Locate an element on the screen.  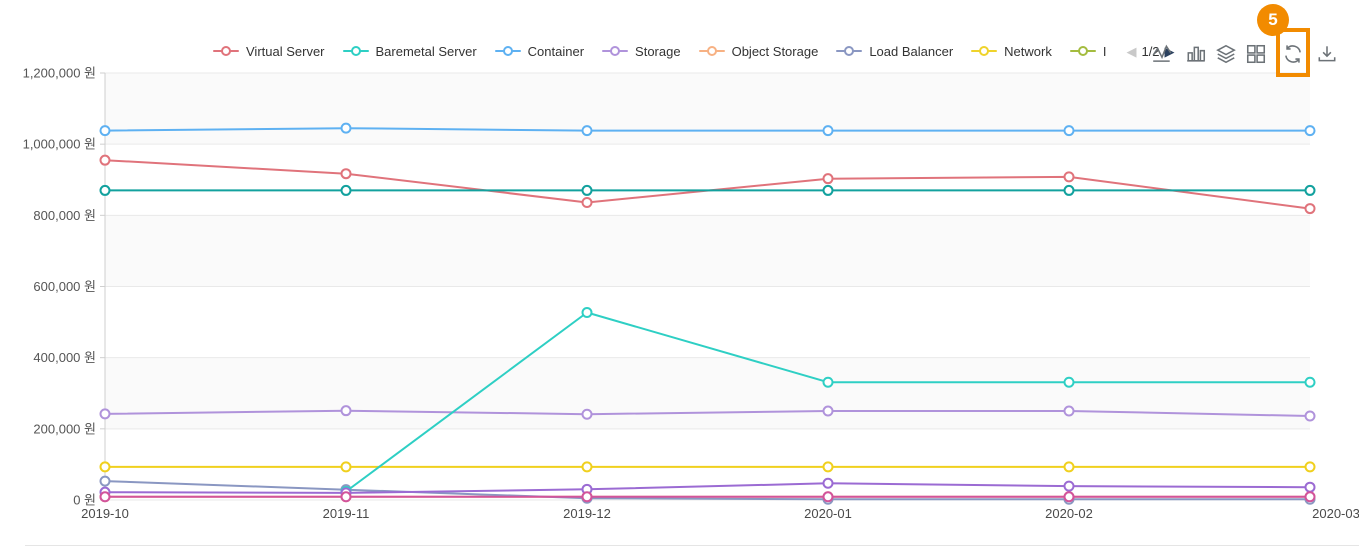
legend-prev-page-icon: ◀ is located at coordinates (1131, 51).